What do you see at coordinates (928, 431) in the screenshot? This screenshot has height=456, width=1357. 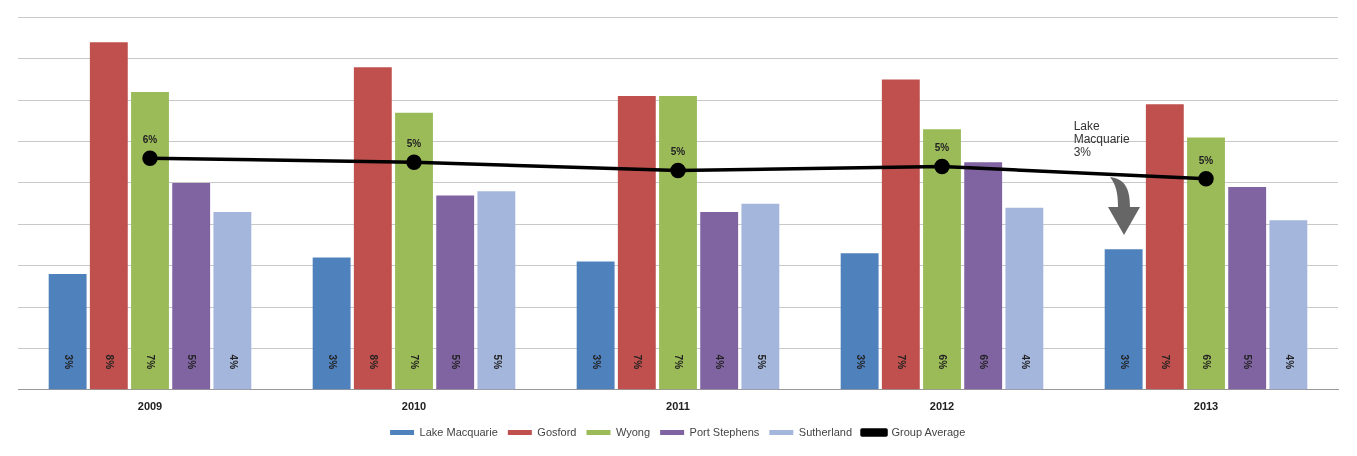 I see `legend-label: Group Average` at bounding box center [928, 431].